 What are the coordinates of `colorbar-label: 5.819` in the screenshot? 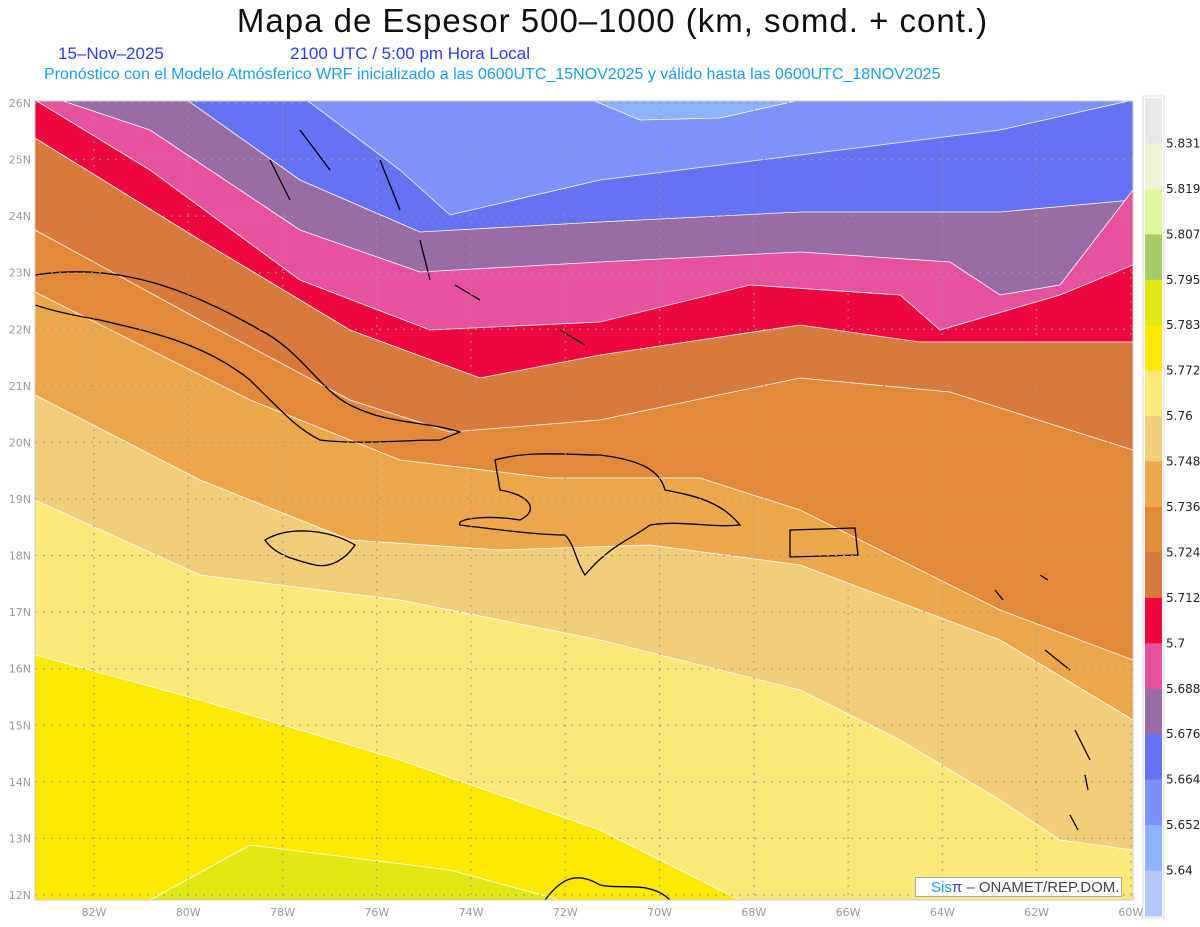 It's located at (1183, 189).